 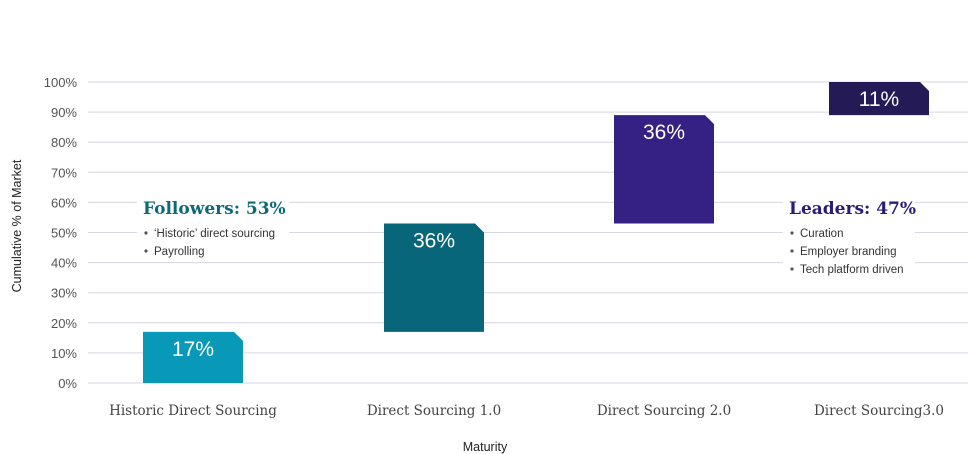 What do you see at coordinates (17, 225) in the screenshot?
I see `y-axis-title: Cumulative % of Market` at bounding box center [17, 225].